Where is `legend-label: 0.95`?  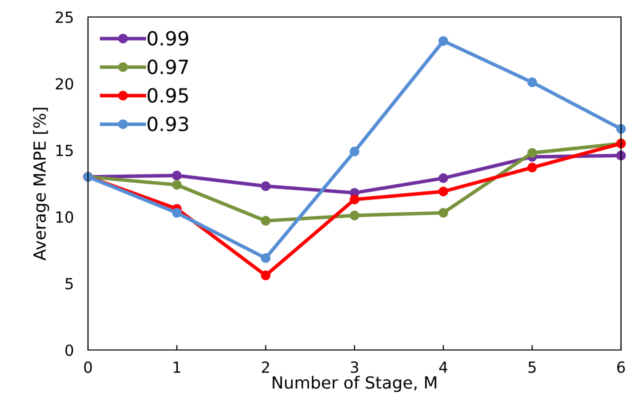
legend-label: 0.95 is located at coordinates (168, 95).